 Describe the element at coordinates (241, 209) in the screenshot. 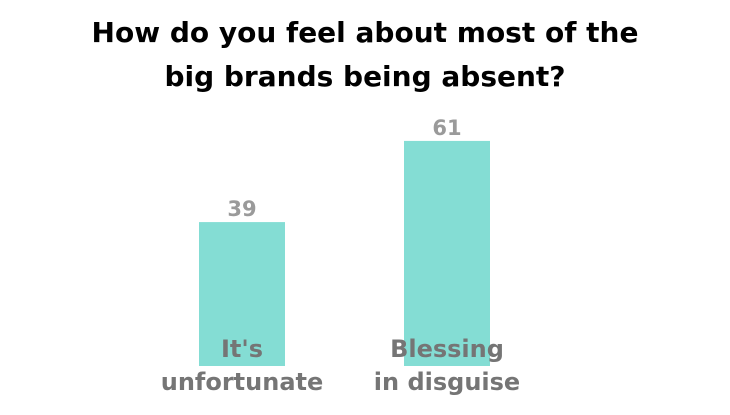

I see `data-label-1: 39` at that location.